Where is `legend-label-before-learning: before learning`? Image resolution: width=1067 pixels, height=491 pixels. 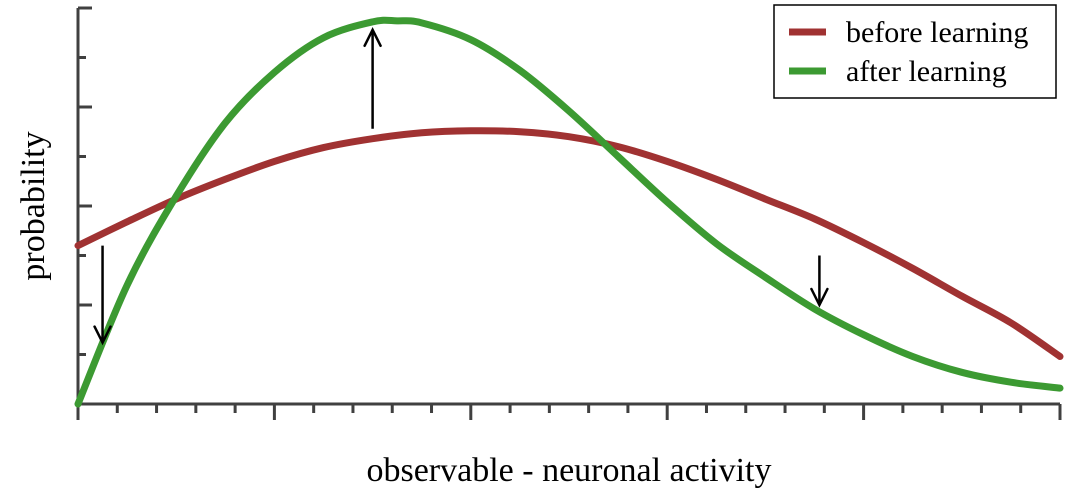 legend-label-before-learning: before learning is located at coordinates (937, 32).